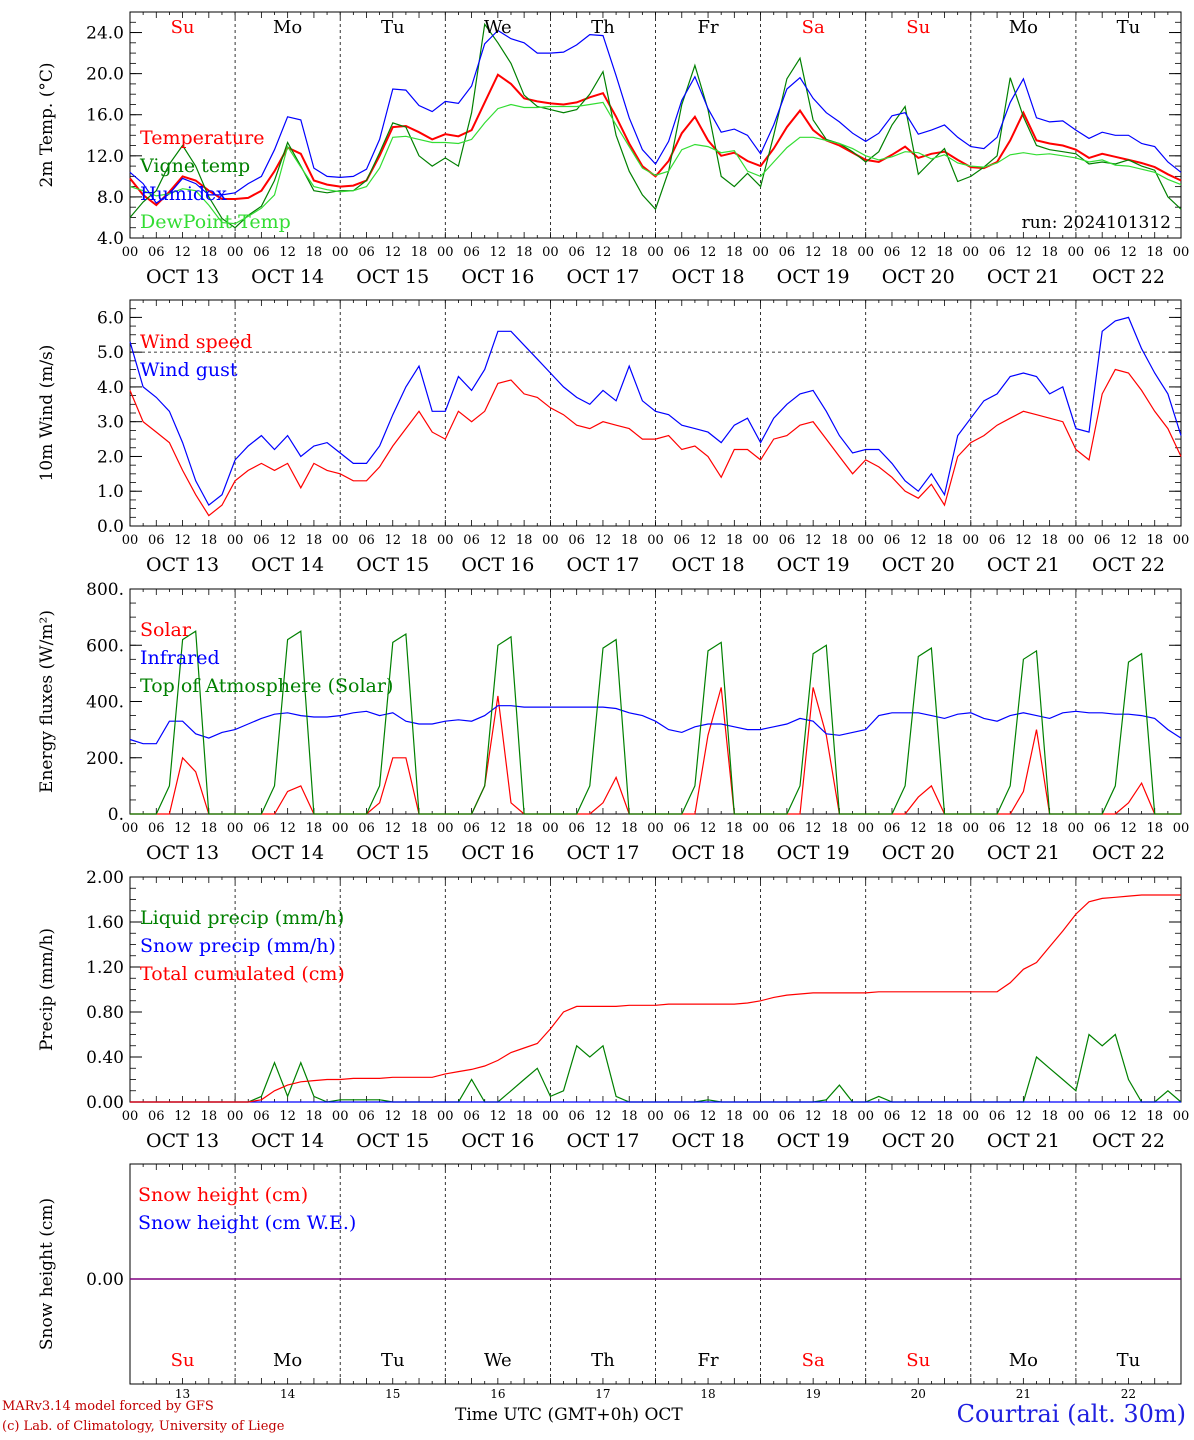 The width and height of the screenshot is (1194, 1440). Describe the element at coordinates (498, 1360) in the screenshot. I see `day-name: We` at that location.